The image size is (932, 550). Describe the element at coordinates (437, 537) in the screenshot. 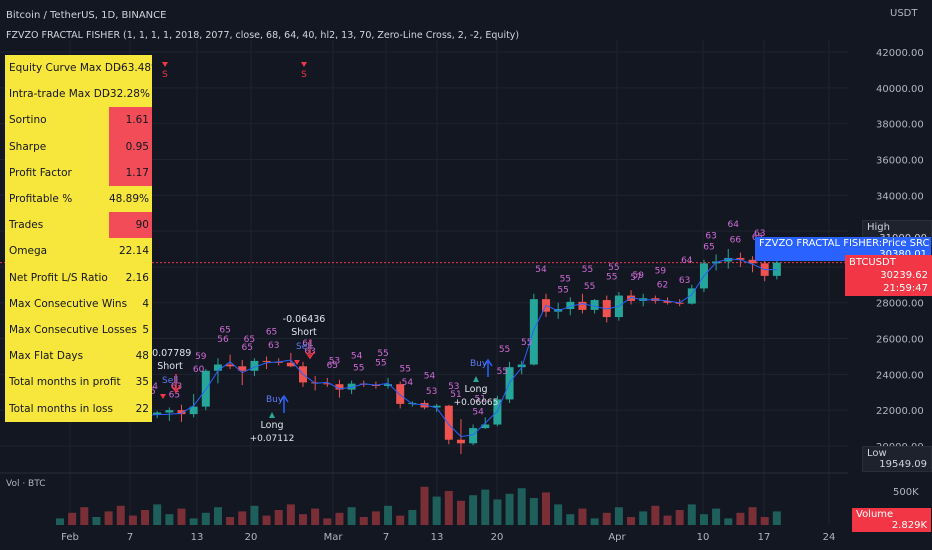

I see `time-axis-label: 13` at that location.